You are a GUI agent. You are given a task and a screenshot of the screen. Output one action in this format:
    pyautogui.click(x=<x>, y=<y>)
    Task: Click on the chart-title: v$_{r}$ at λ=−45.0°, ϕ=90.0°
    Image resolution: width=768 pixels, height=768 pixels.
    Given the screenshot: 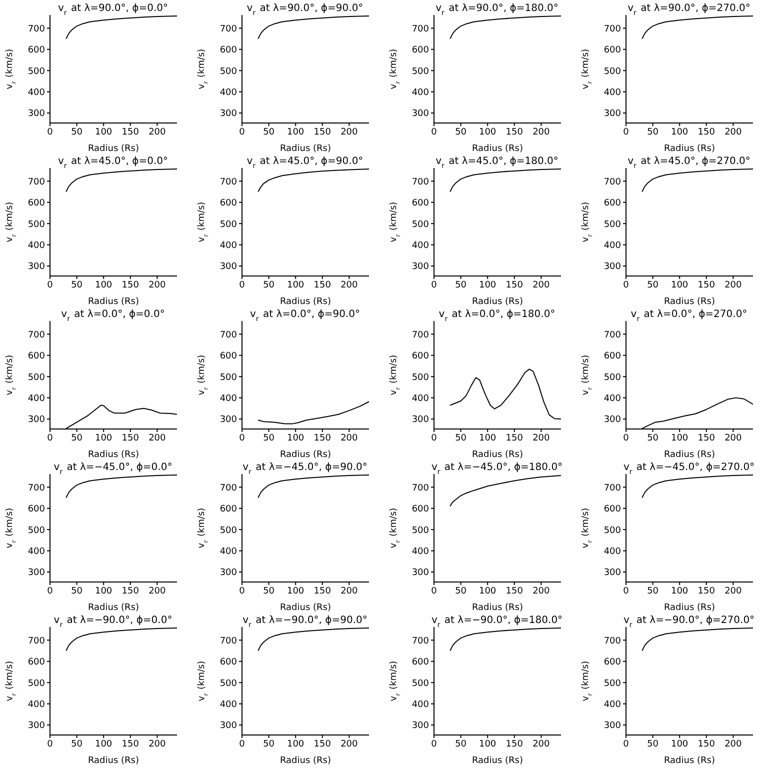 What is the action you would take?
    pyautogui.click(x=305, y=469)
    